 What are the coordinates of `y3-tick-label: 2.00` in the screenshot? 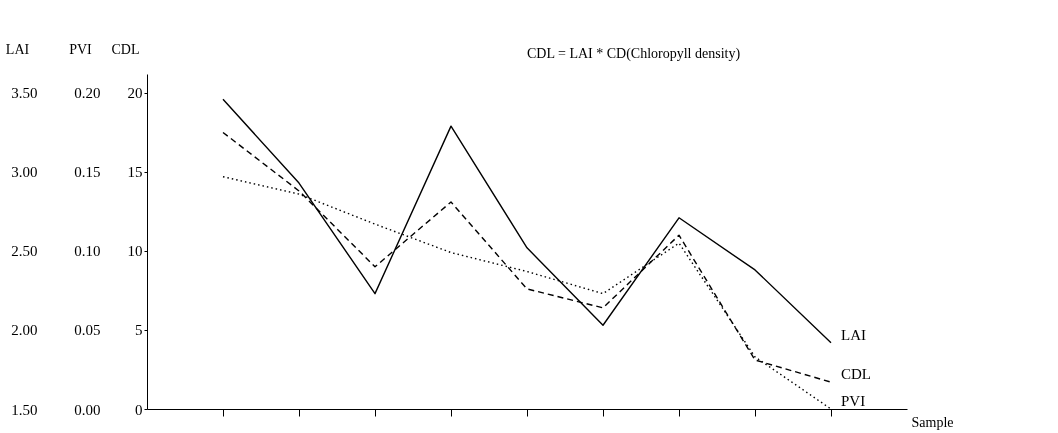 It's located at (24, 330).